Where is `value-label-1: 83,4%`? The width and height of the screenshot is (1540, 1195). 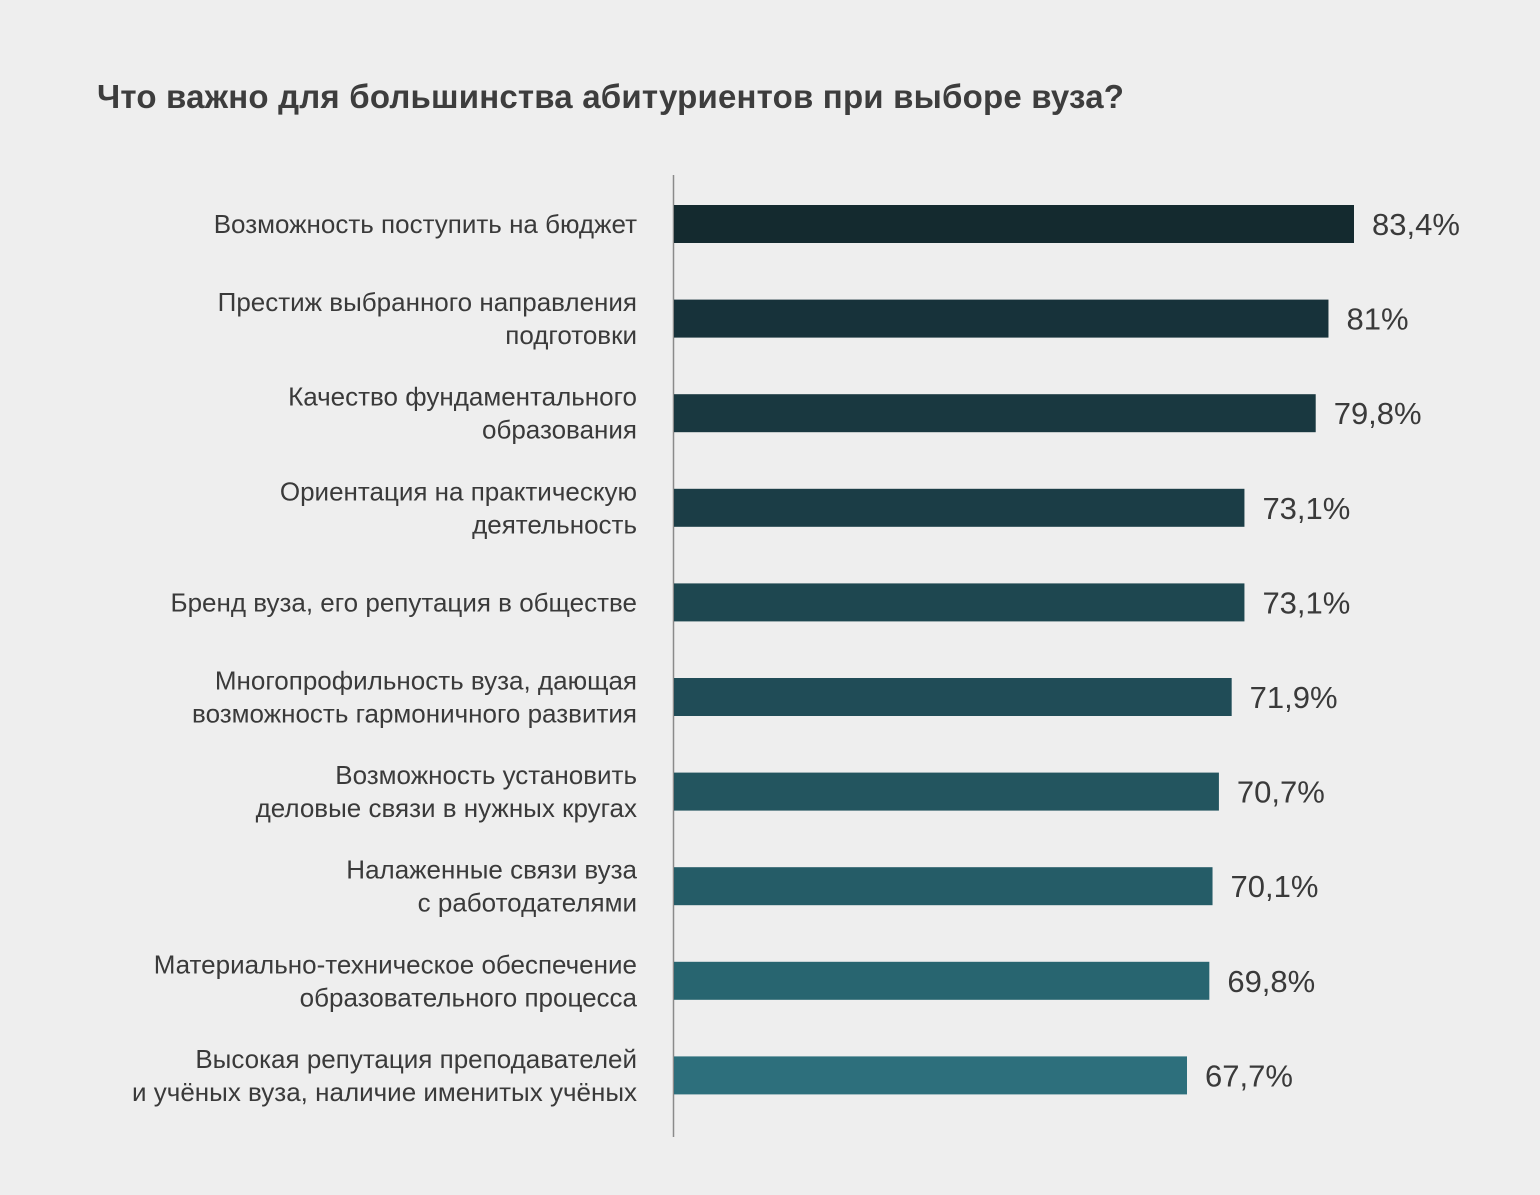
value-label-1: 83,4% is located at coordinates (1416, 224).